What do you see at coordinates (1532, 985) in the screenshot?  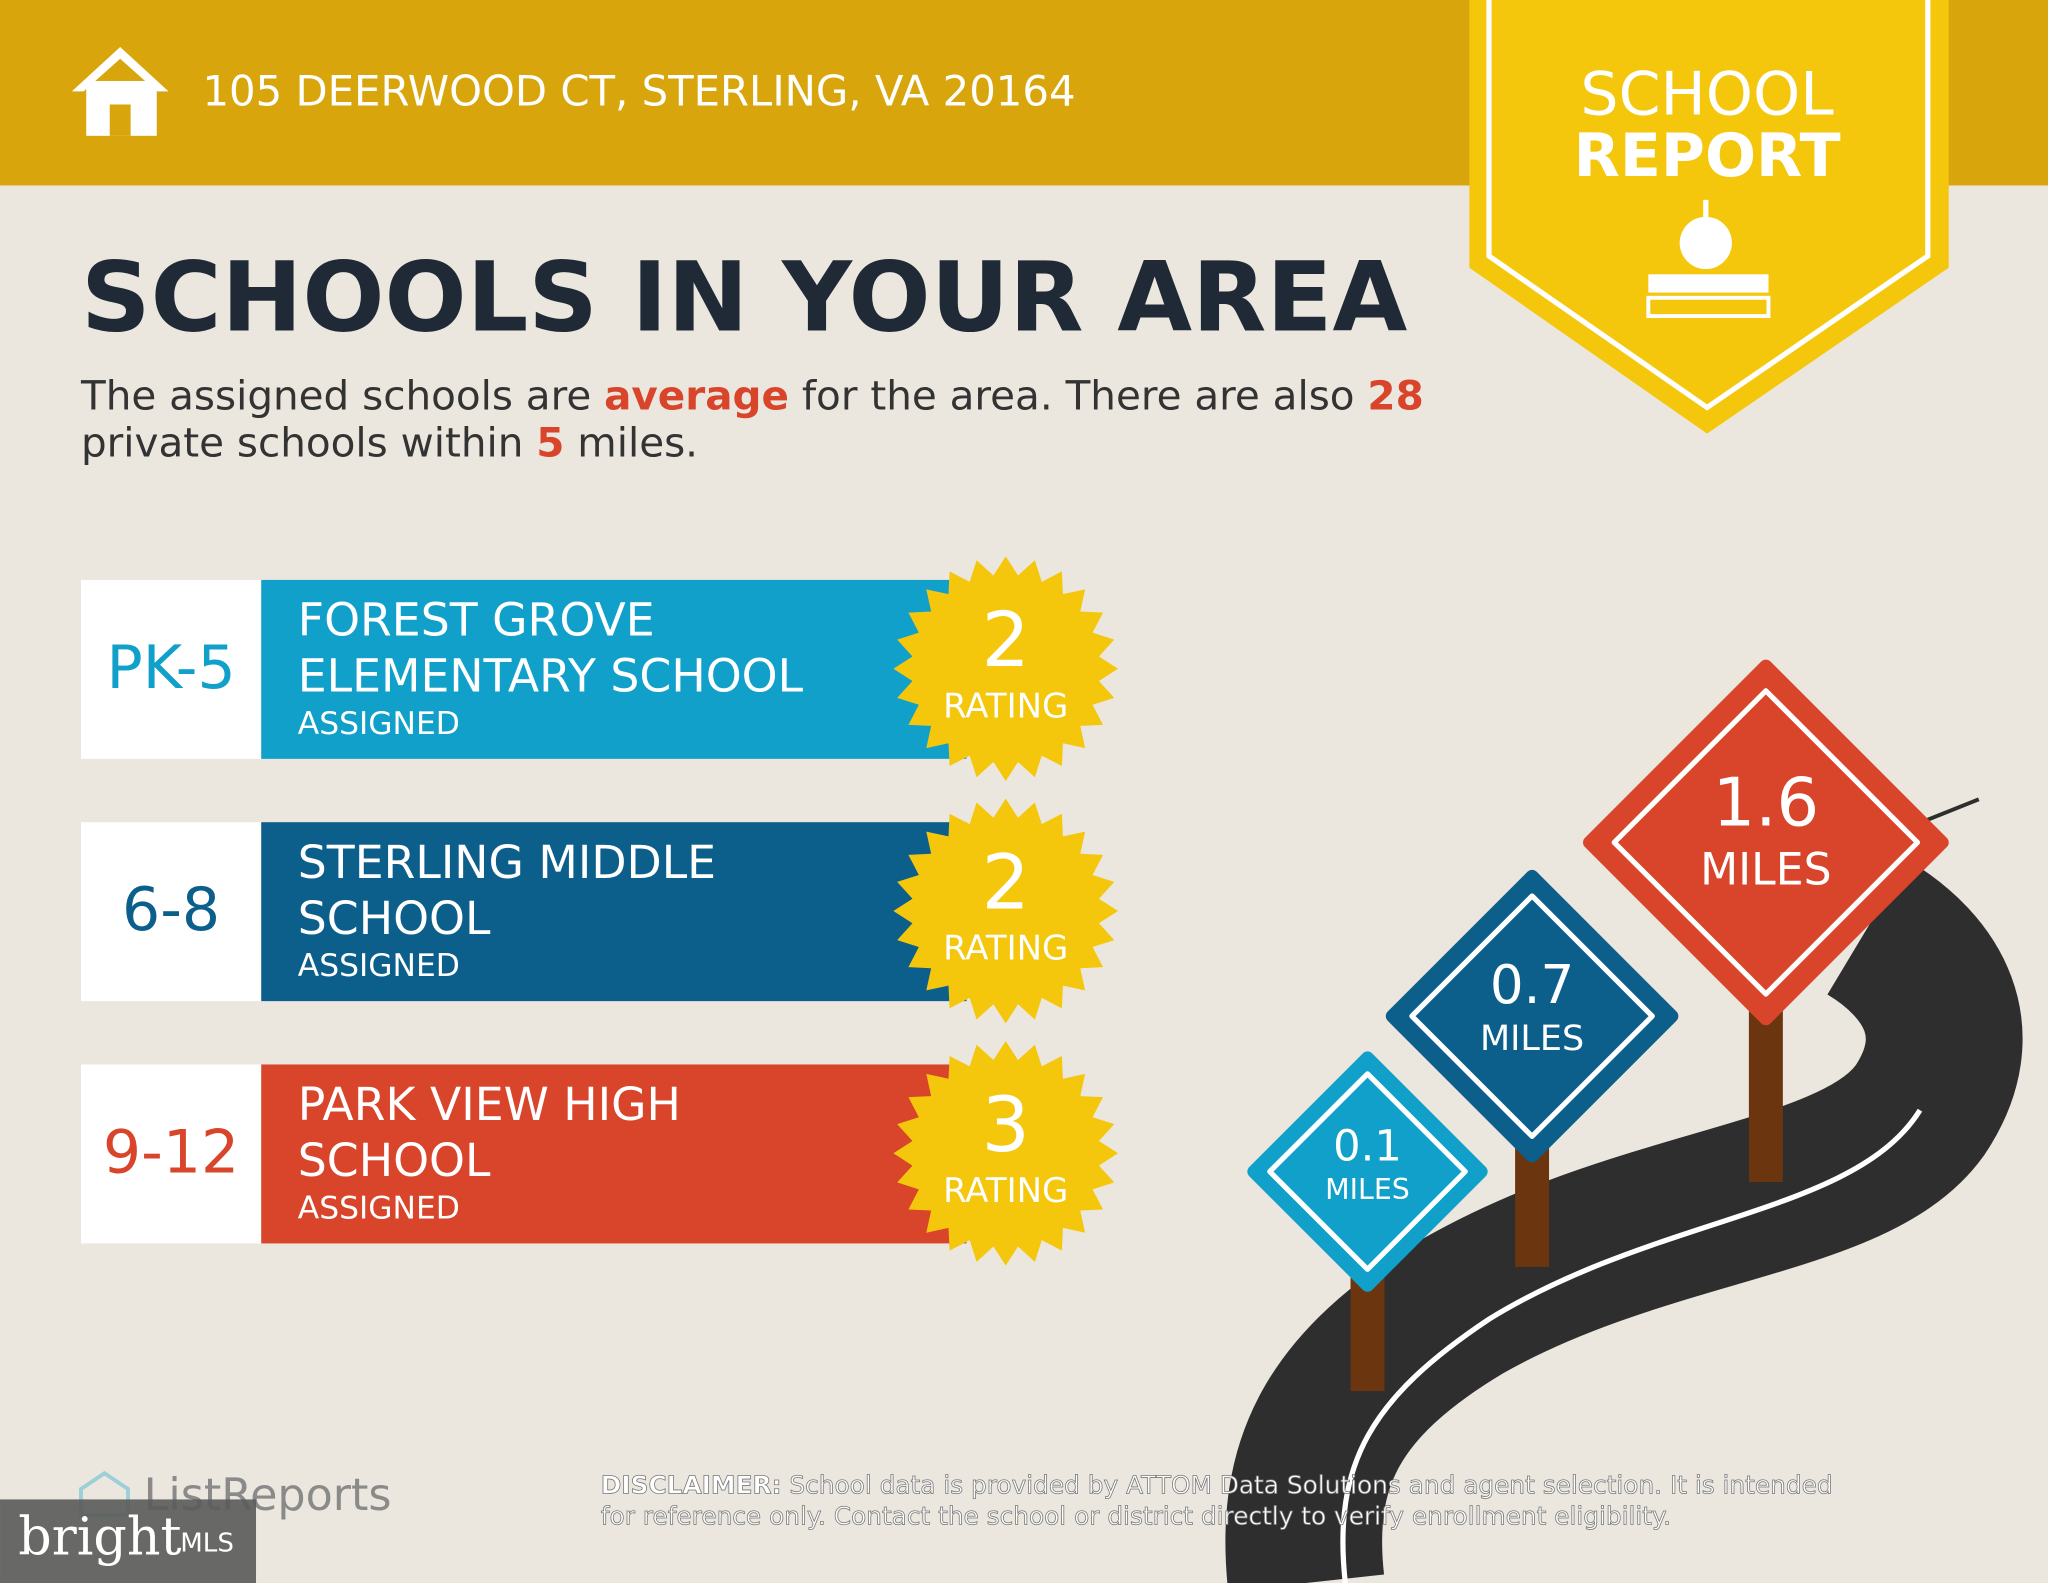 I see `sign-distance: 0.7` at bounding box center [1532, 985].